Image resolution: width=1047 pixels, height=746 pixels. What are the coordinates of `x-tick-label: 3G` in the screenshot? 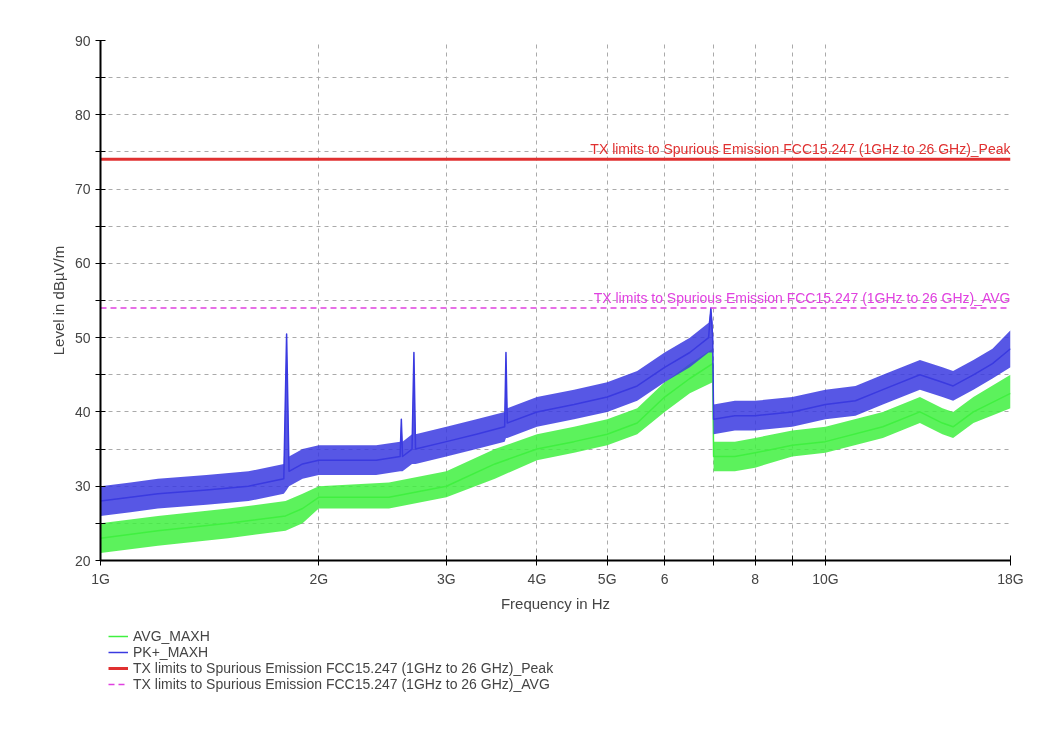 It's located at (446, 578).